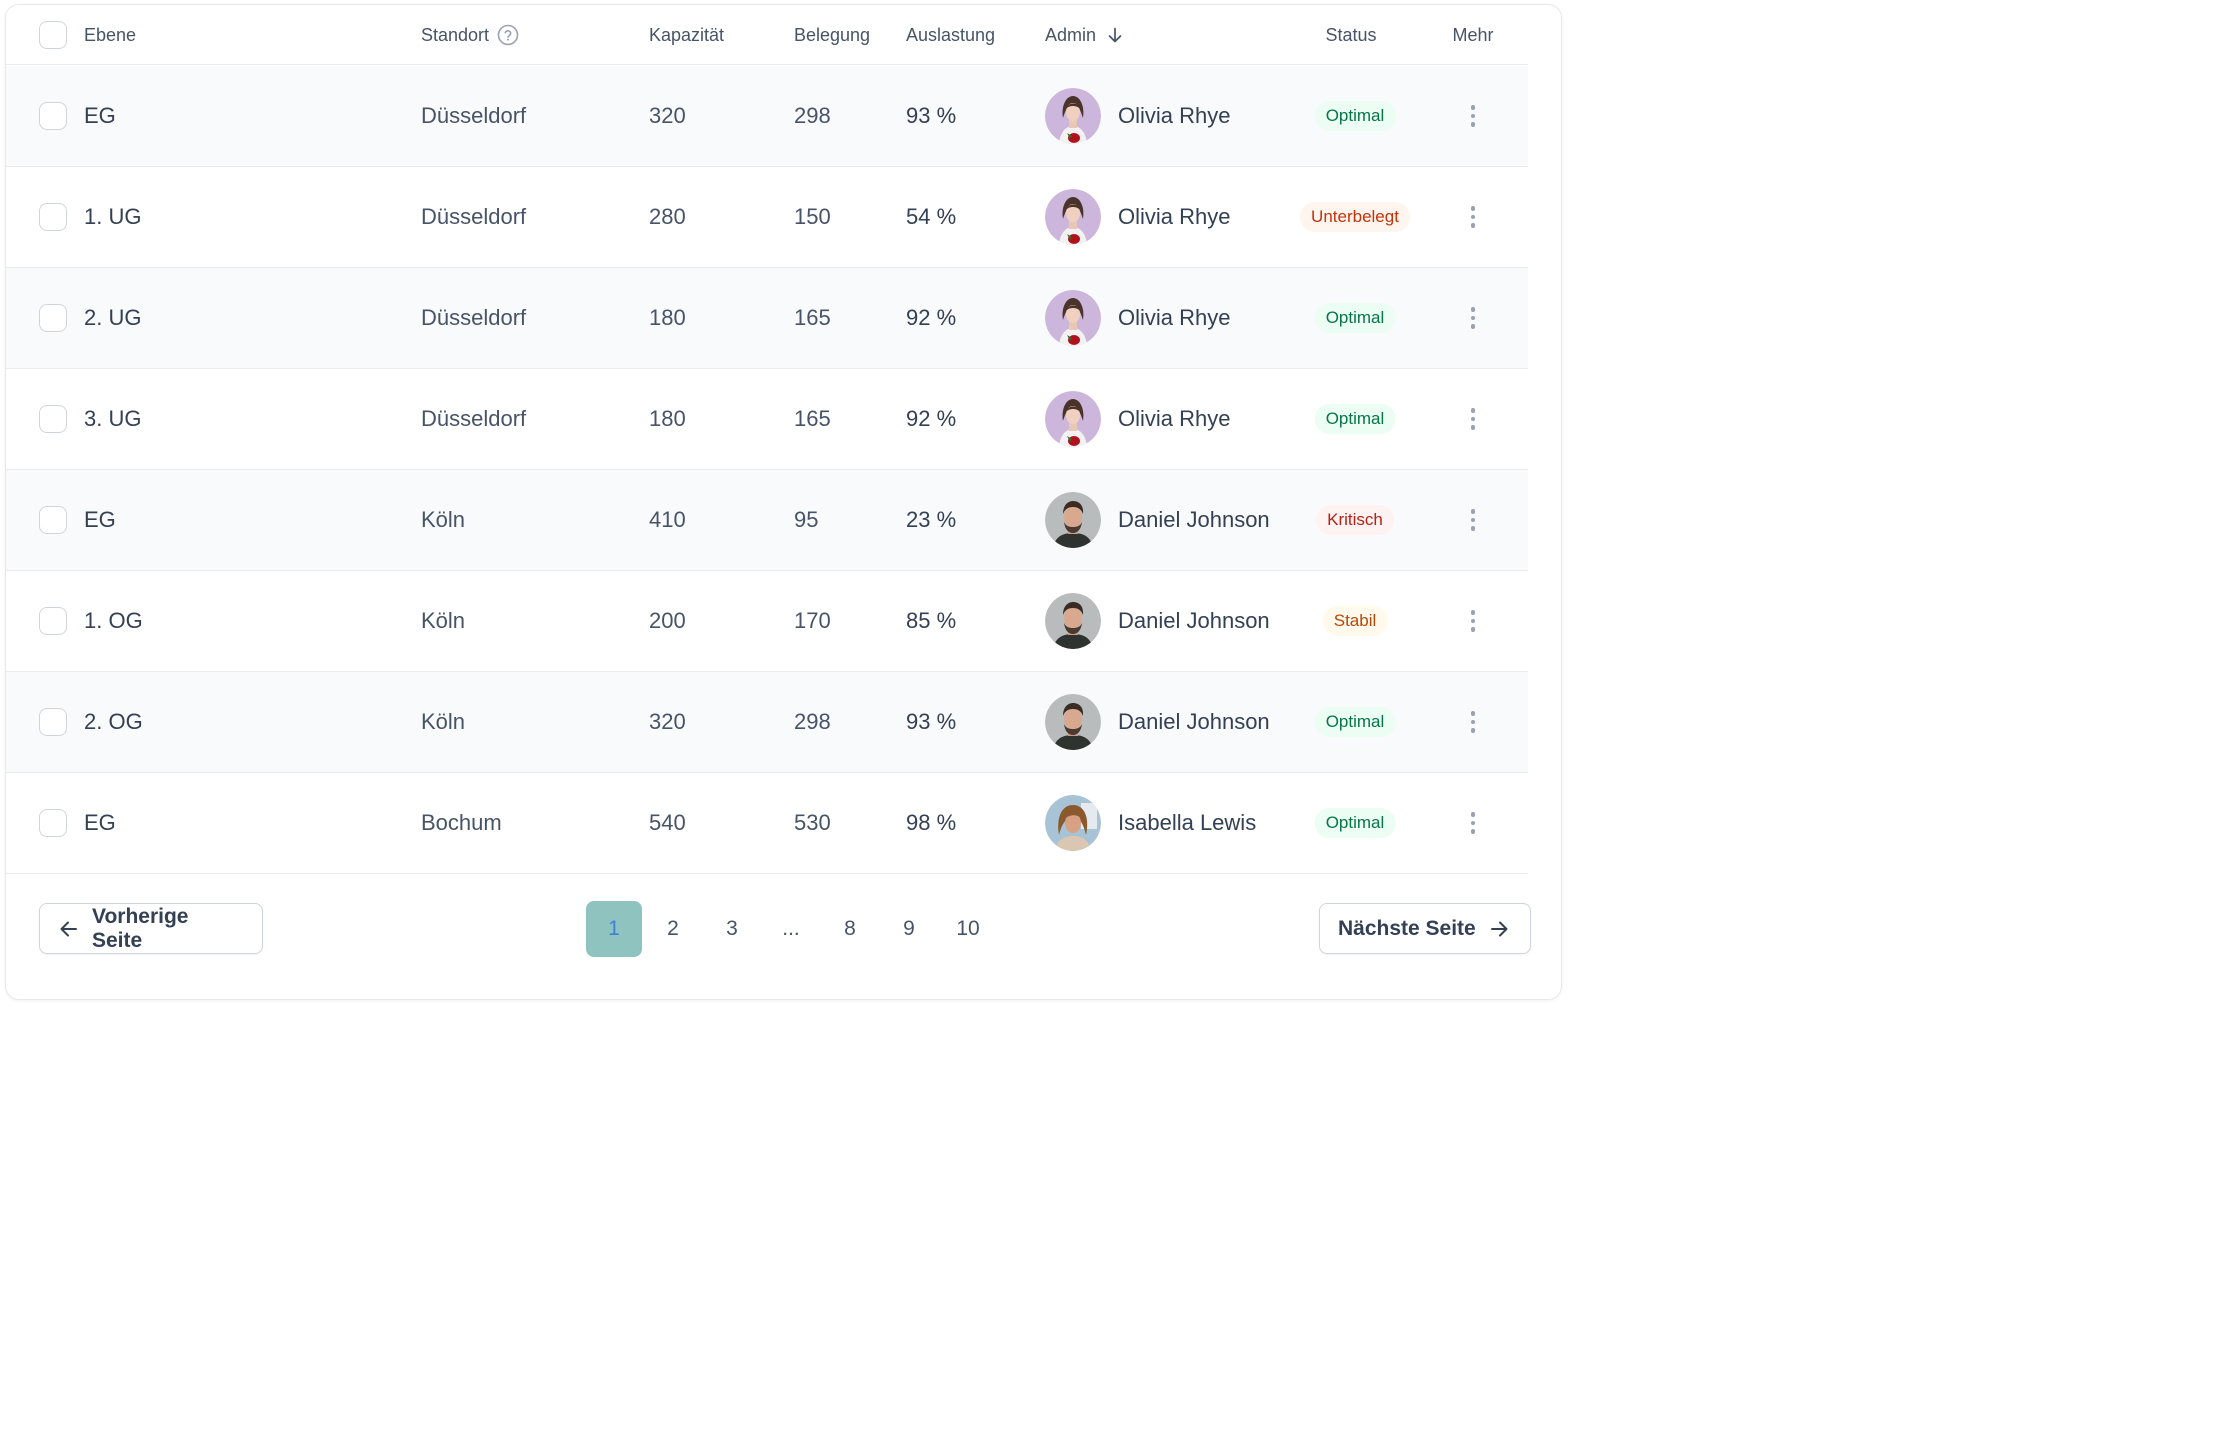 The height and width of the screenshot is (1432, 2234). I want to click on cell-standort: Bochum, so click(461, 822).